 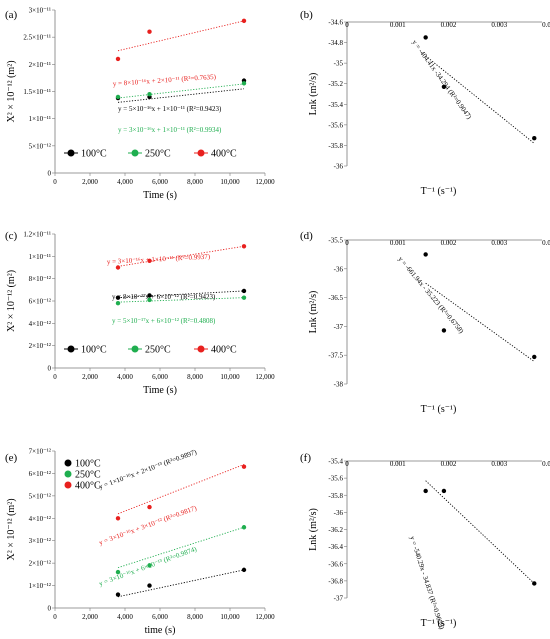 What do you see at coordinates (425, 37) in the screenshot?
I see `panel-b-data-point` at bounding box center [425, 37].